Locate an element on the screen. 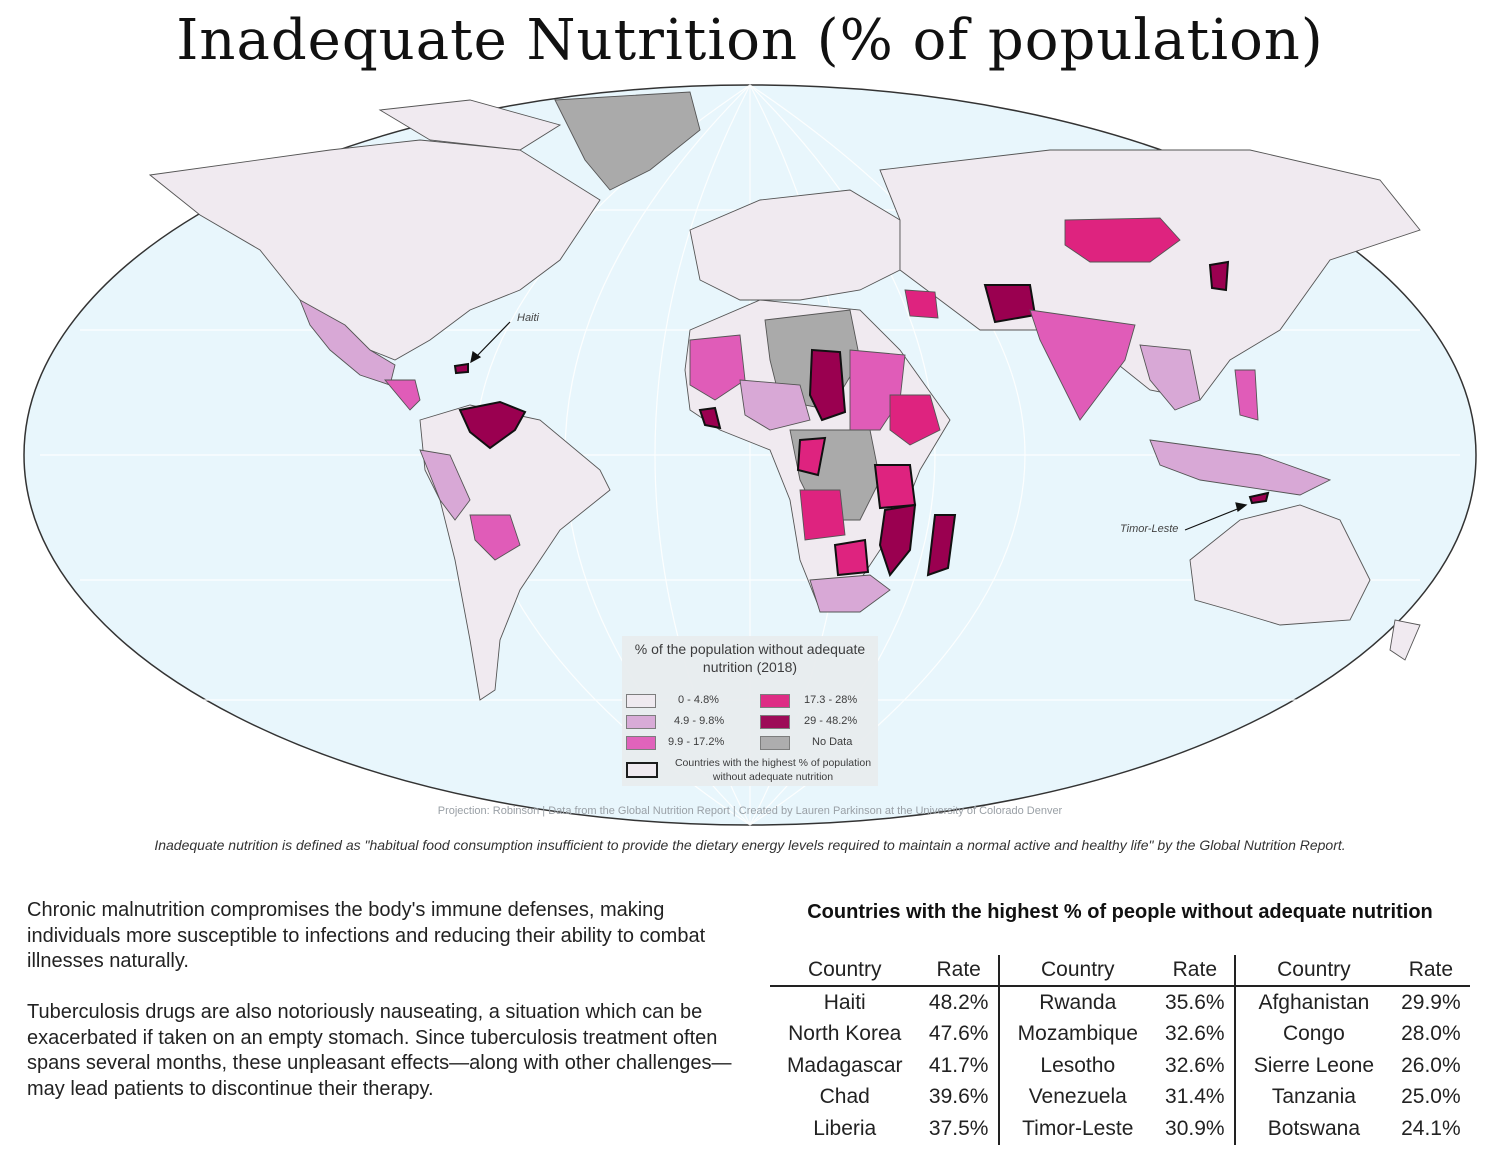 This screenshot has width=1500, height=1159. country-cell: Madagascar is located at coordinates (844, 1065).